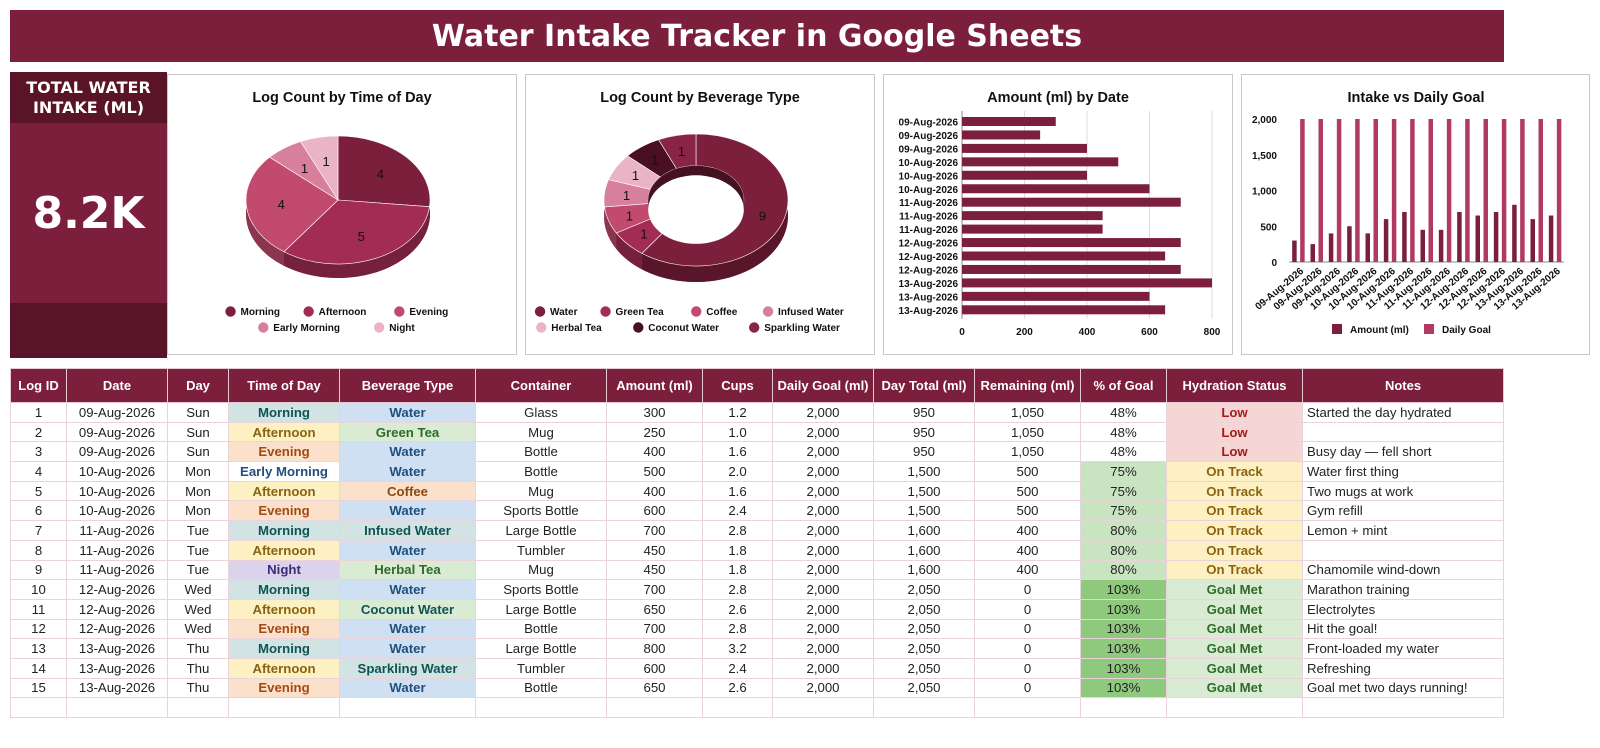  I want to click on column-header: Date, so click(117, 385).